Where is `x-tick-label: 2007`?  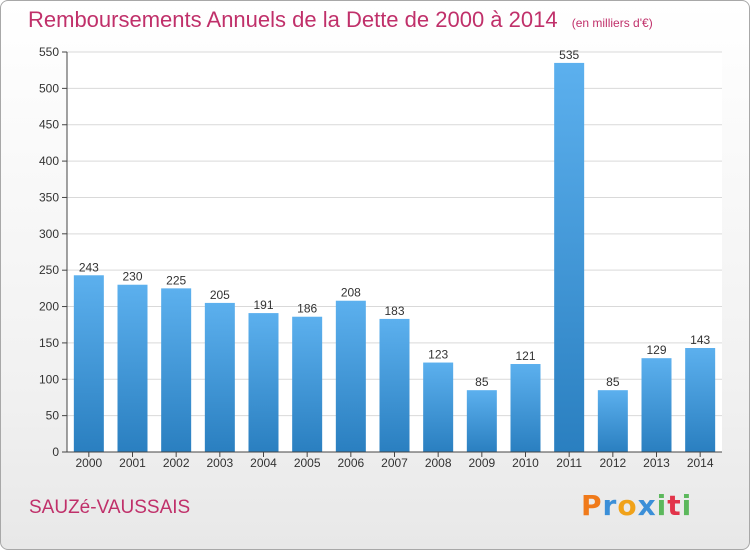 x-tick-label: 2007 is located at coordinates (394, 463).